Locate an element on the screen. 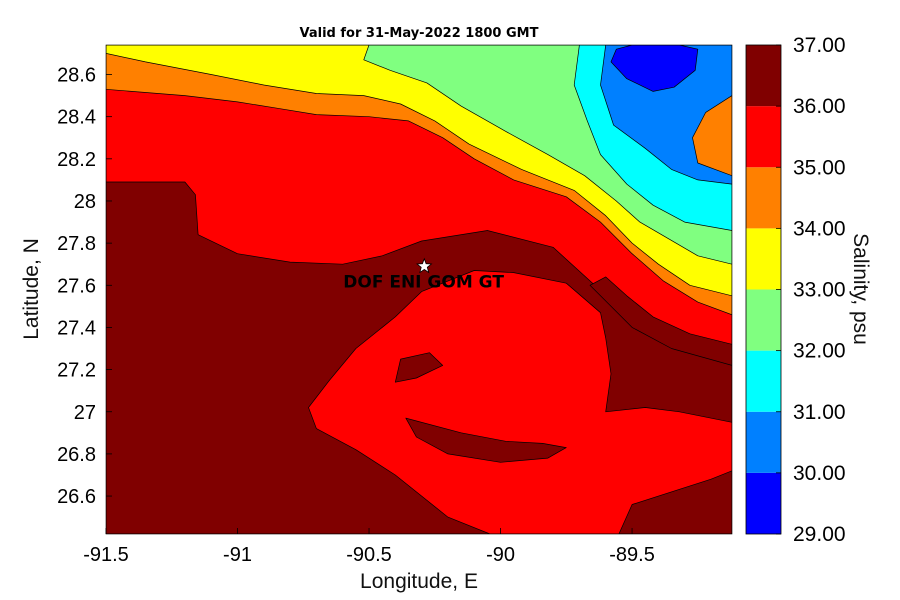  y-axis: 26.6 26.8 27 27.2 27.4 27.6 27.8 28 28.2 28.4 28.6 is located at coordinates (84, 286).